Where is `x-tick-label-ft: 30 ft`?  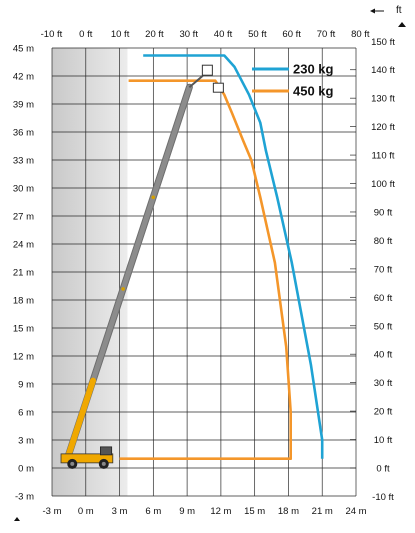
x-tick-label-ft: 30 ft is located at coordinates (188, 34).